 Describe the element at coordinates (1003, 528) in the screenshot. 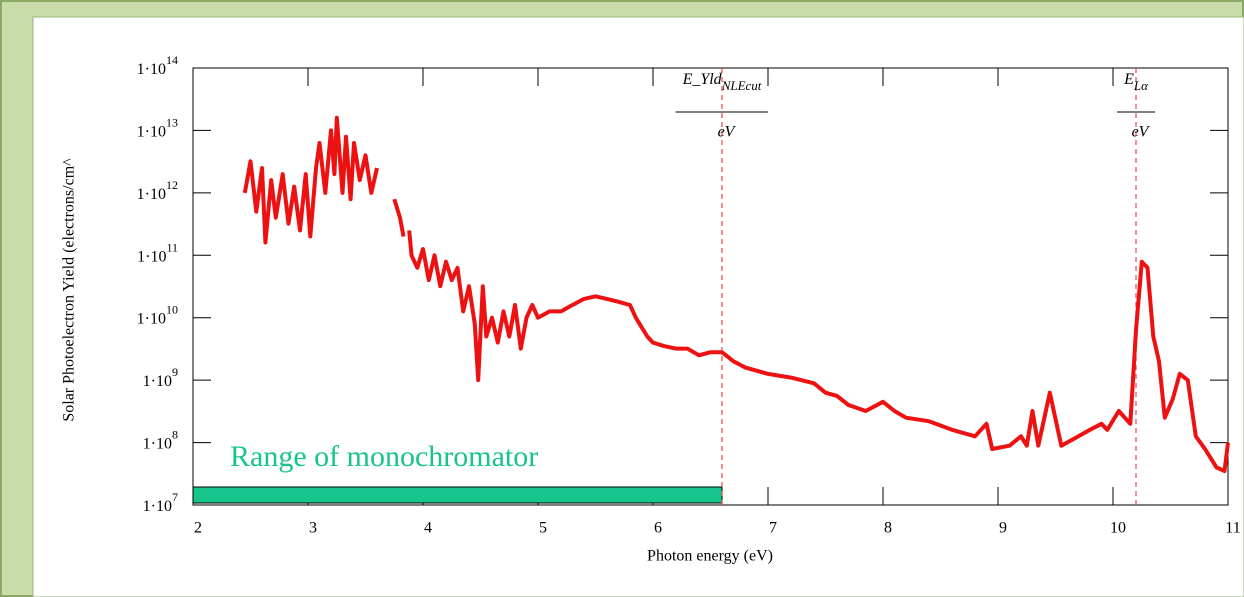

I see `x-tick-label: 9` at that location.